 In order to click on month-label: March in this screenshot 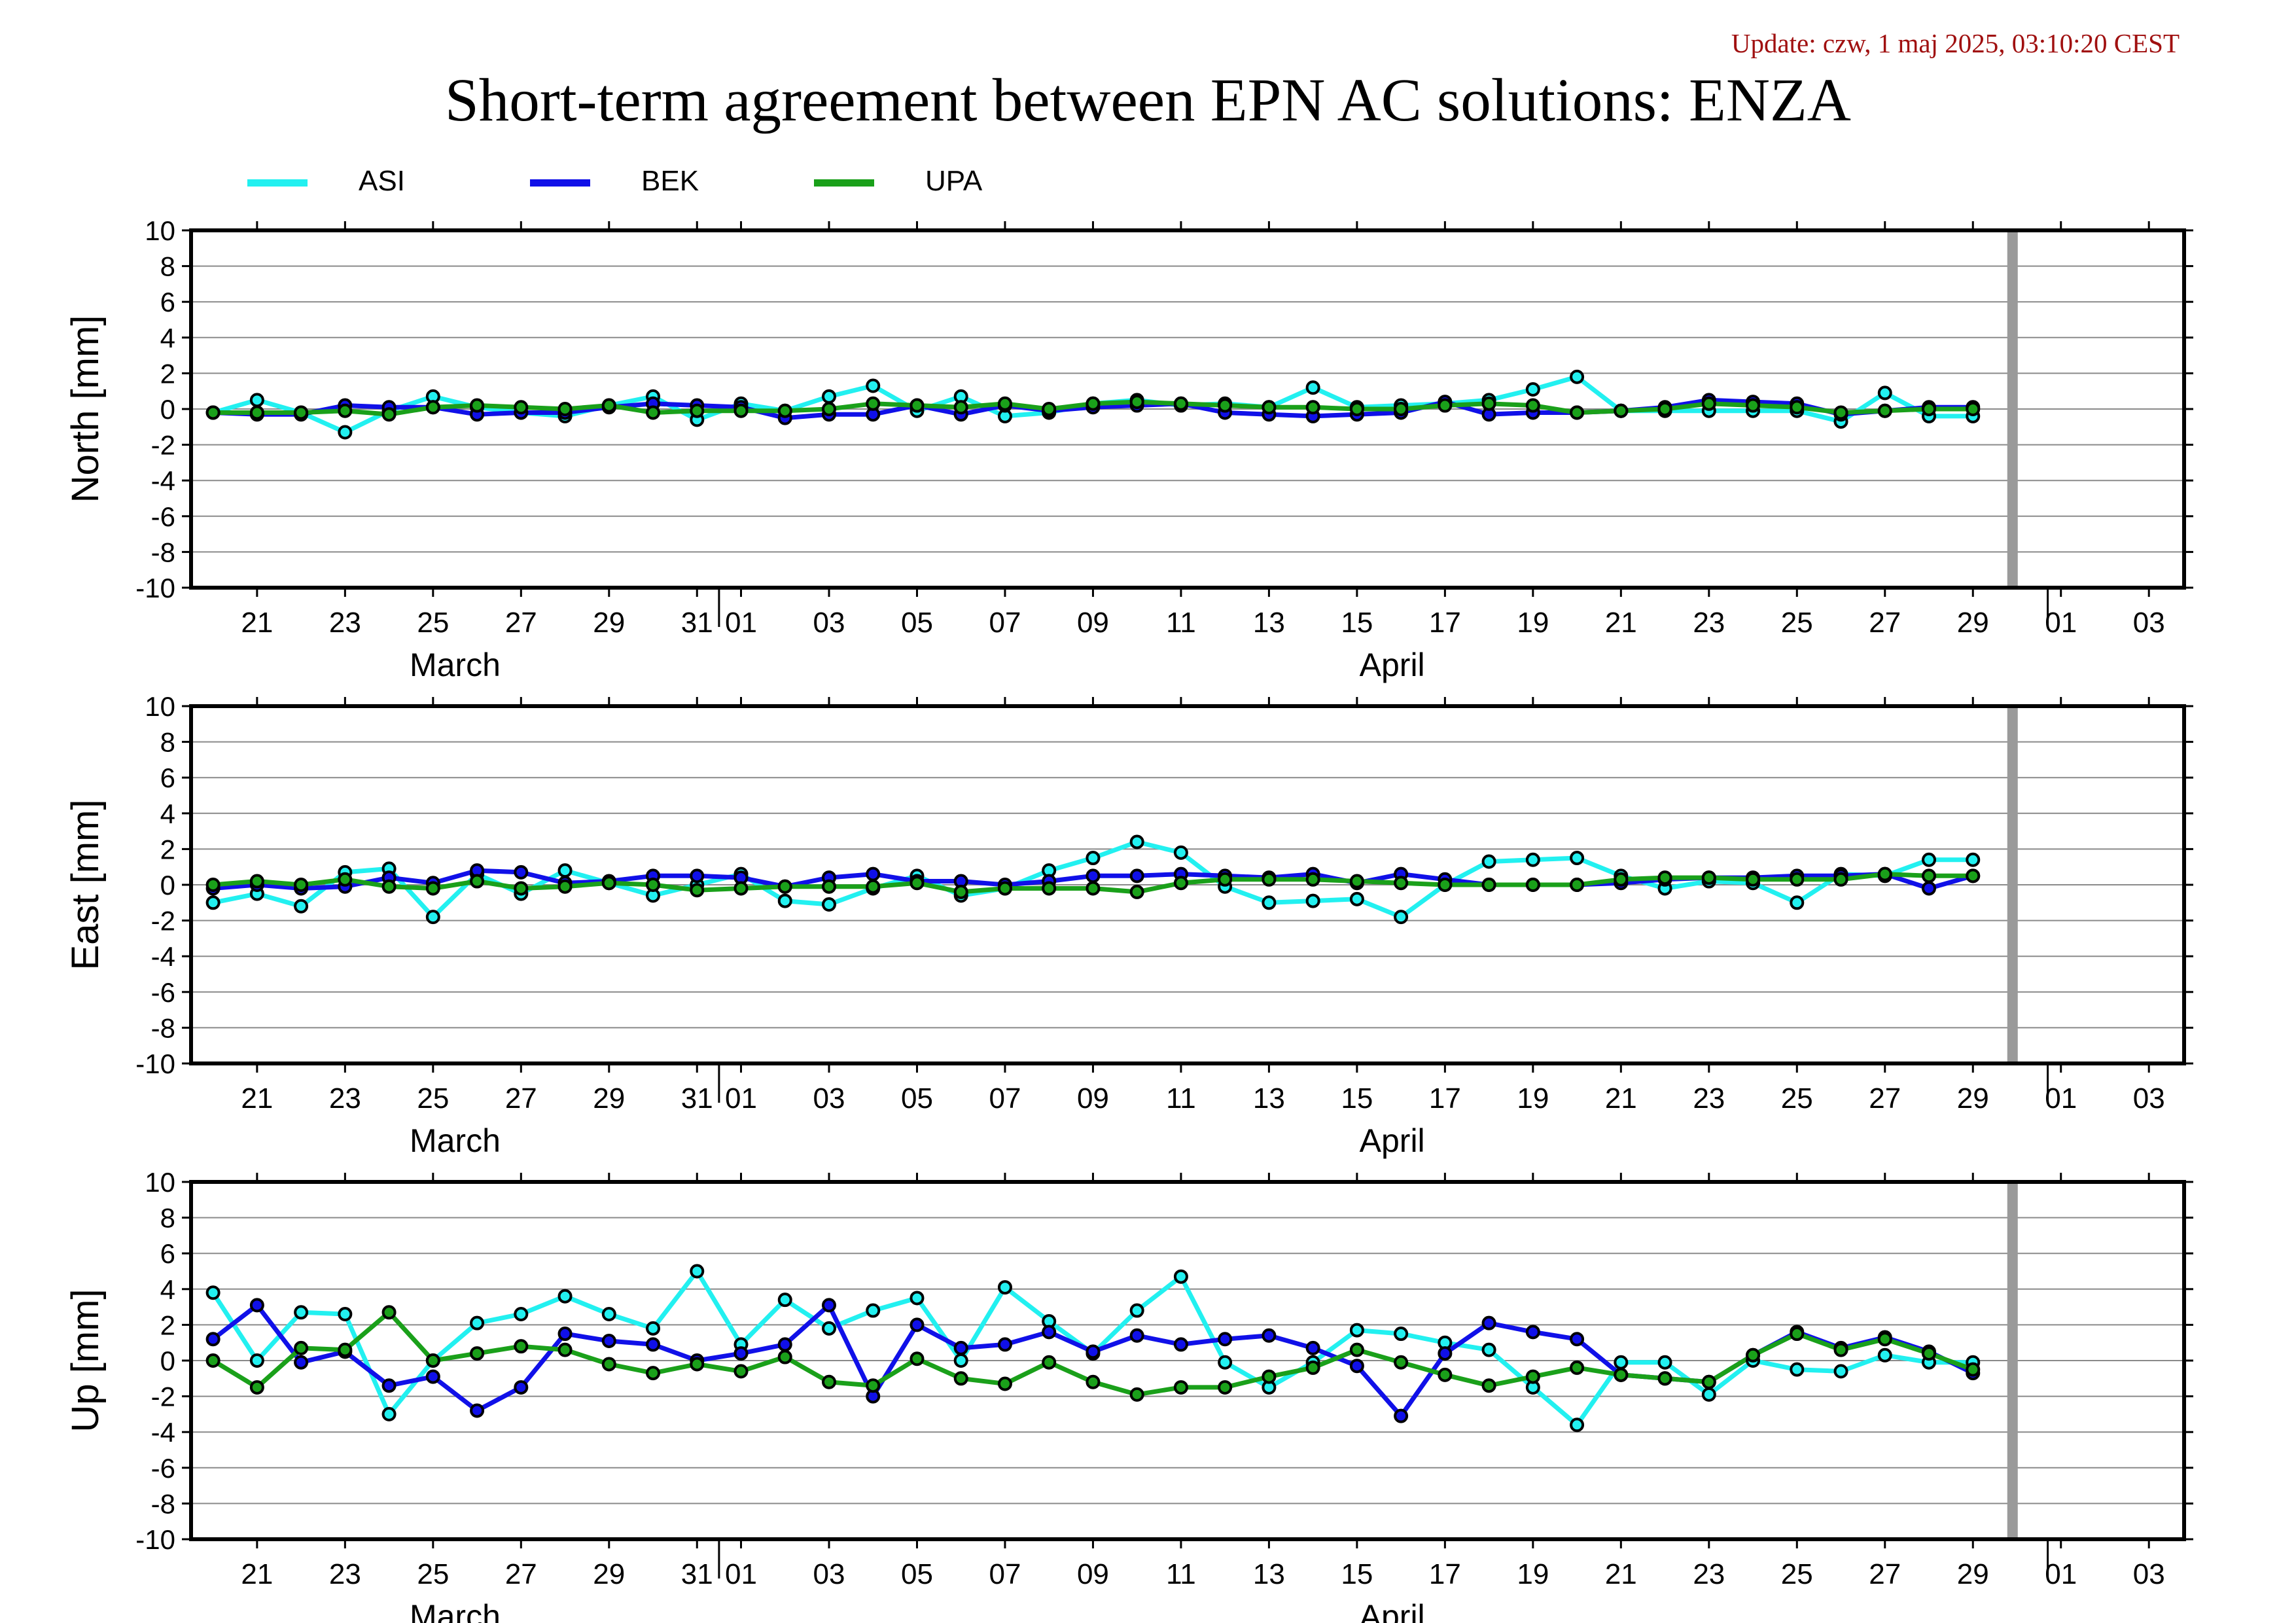, I will do `click(456, 1140)`.